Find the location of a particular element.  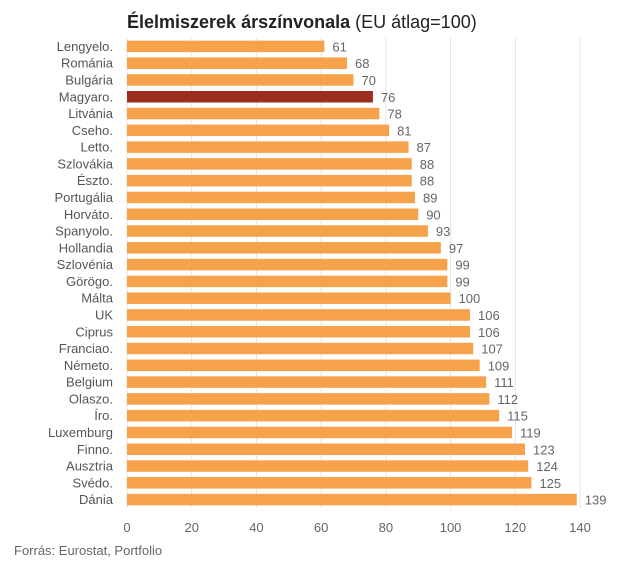

bar-highlighted is located at coordinates (250, 97).